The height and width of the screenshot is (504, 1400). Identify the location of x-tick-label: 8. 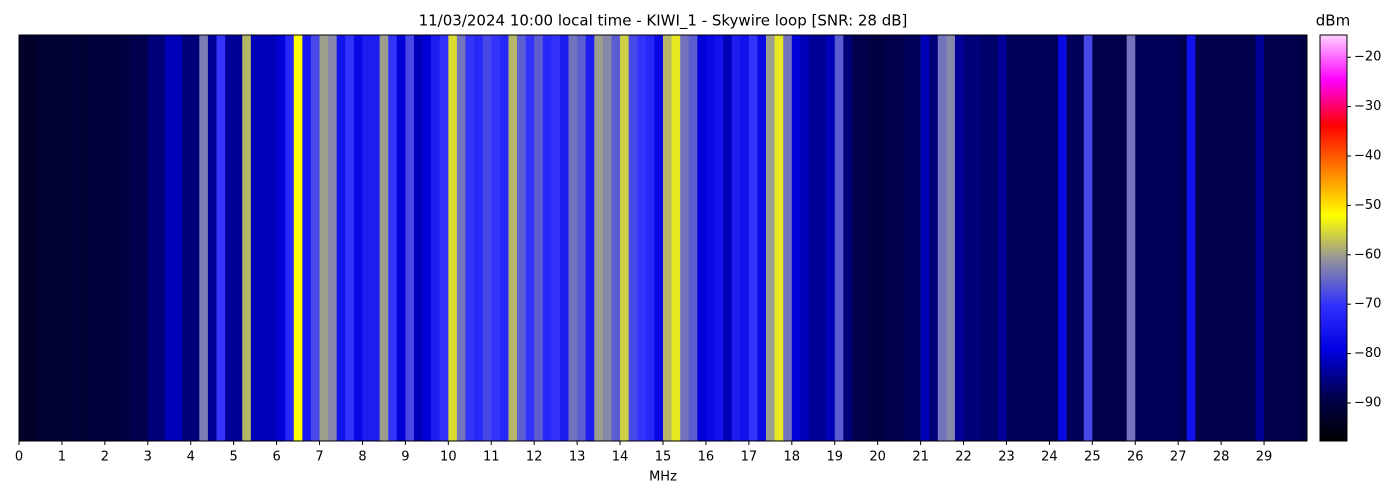
(362, 457).